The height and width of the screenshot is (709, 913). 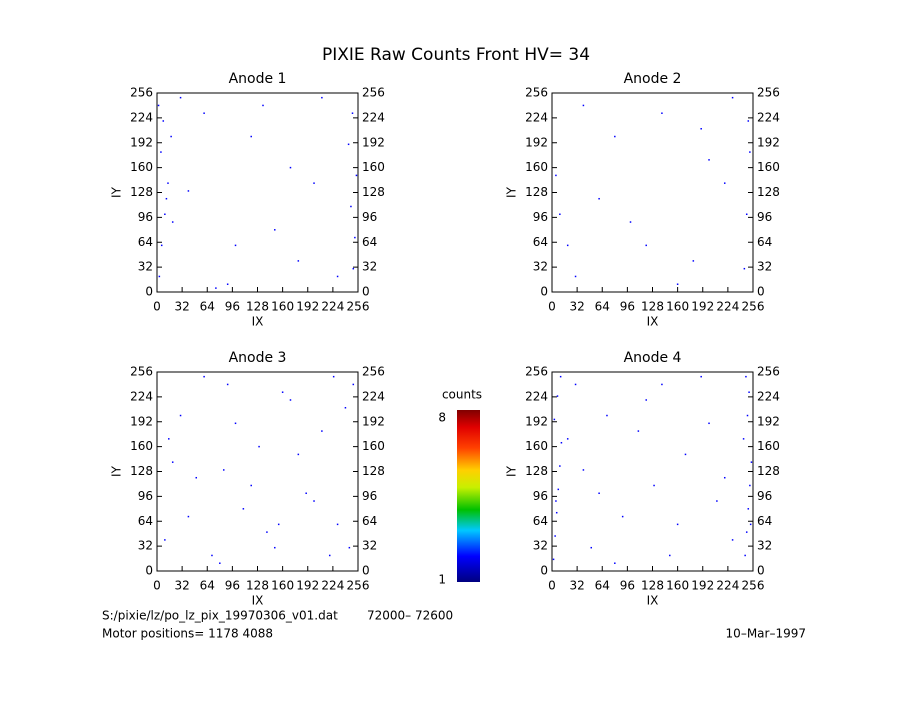 What do you see at coordinates (462, 395) in the screenshot?
I see `colorbar-label: counts` at bounding box center [462, 395].